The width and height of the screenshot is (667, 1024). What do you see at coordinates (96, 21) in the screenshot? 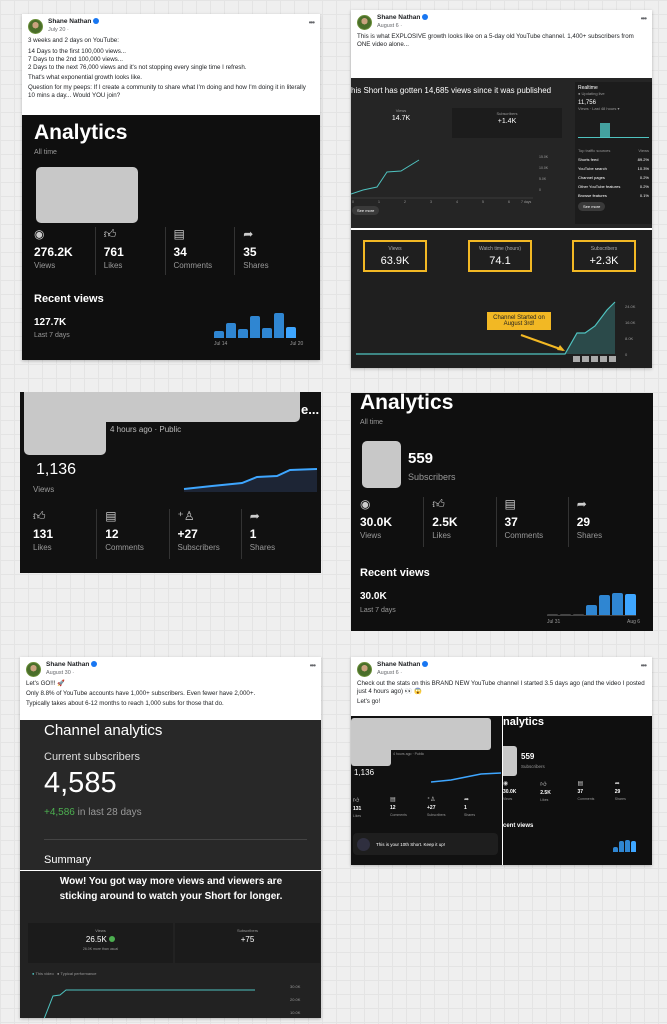
I see `verified-icon` at bounding box center [96, 21].